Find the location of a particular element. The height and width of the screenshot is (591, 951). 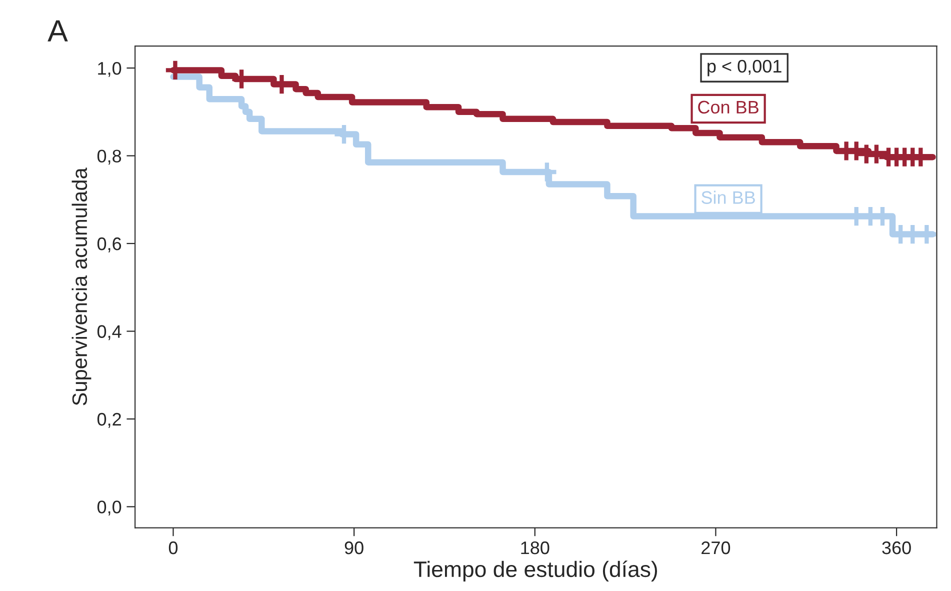

annotation: p < 0,001 is located at coordinates (745, 68).